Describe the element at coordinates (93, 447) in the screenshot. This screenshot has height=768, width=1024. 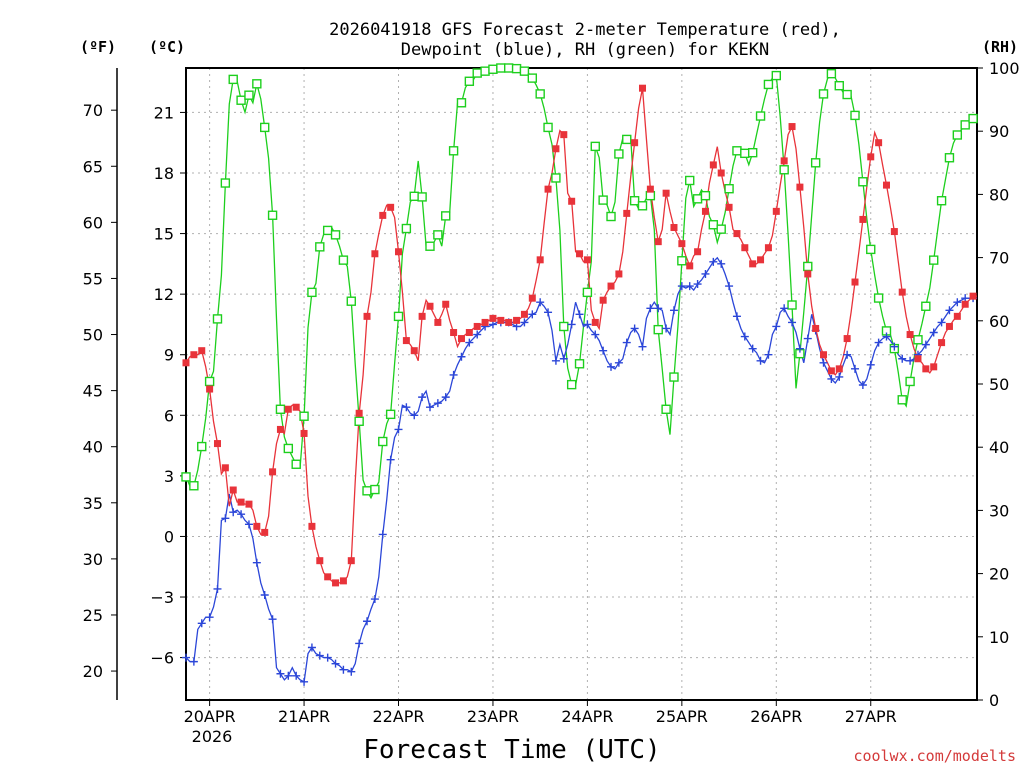
I see `y-tick-label-fahrenheit: 40` at that location.